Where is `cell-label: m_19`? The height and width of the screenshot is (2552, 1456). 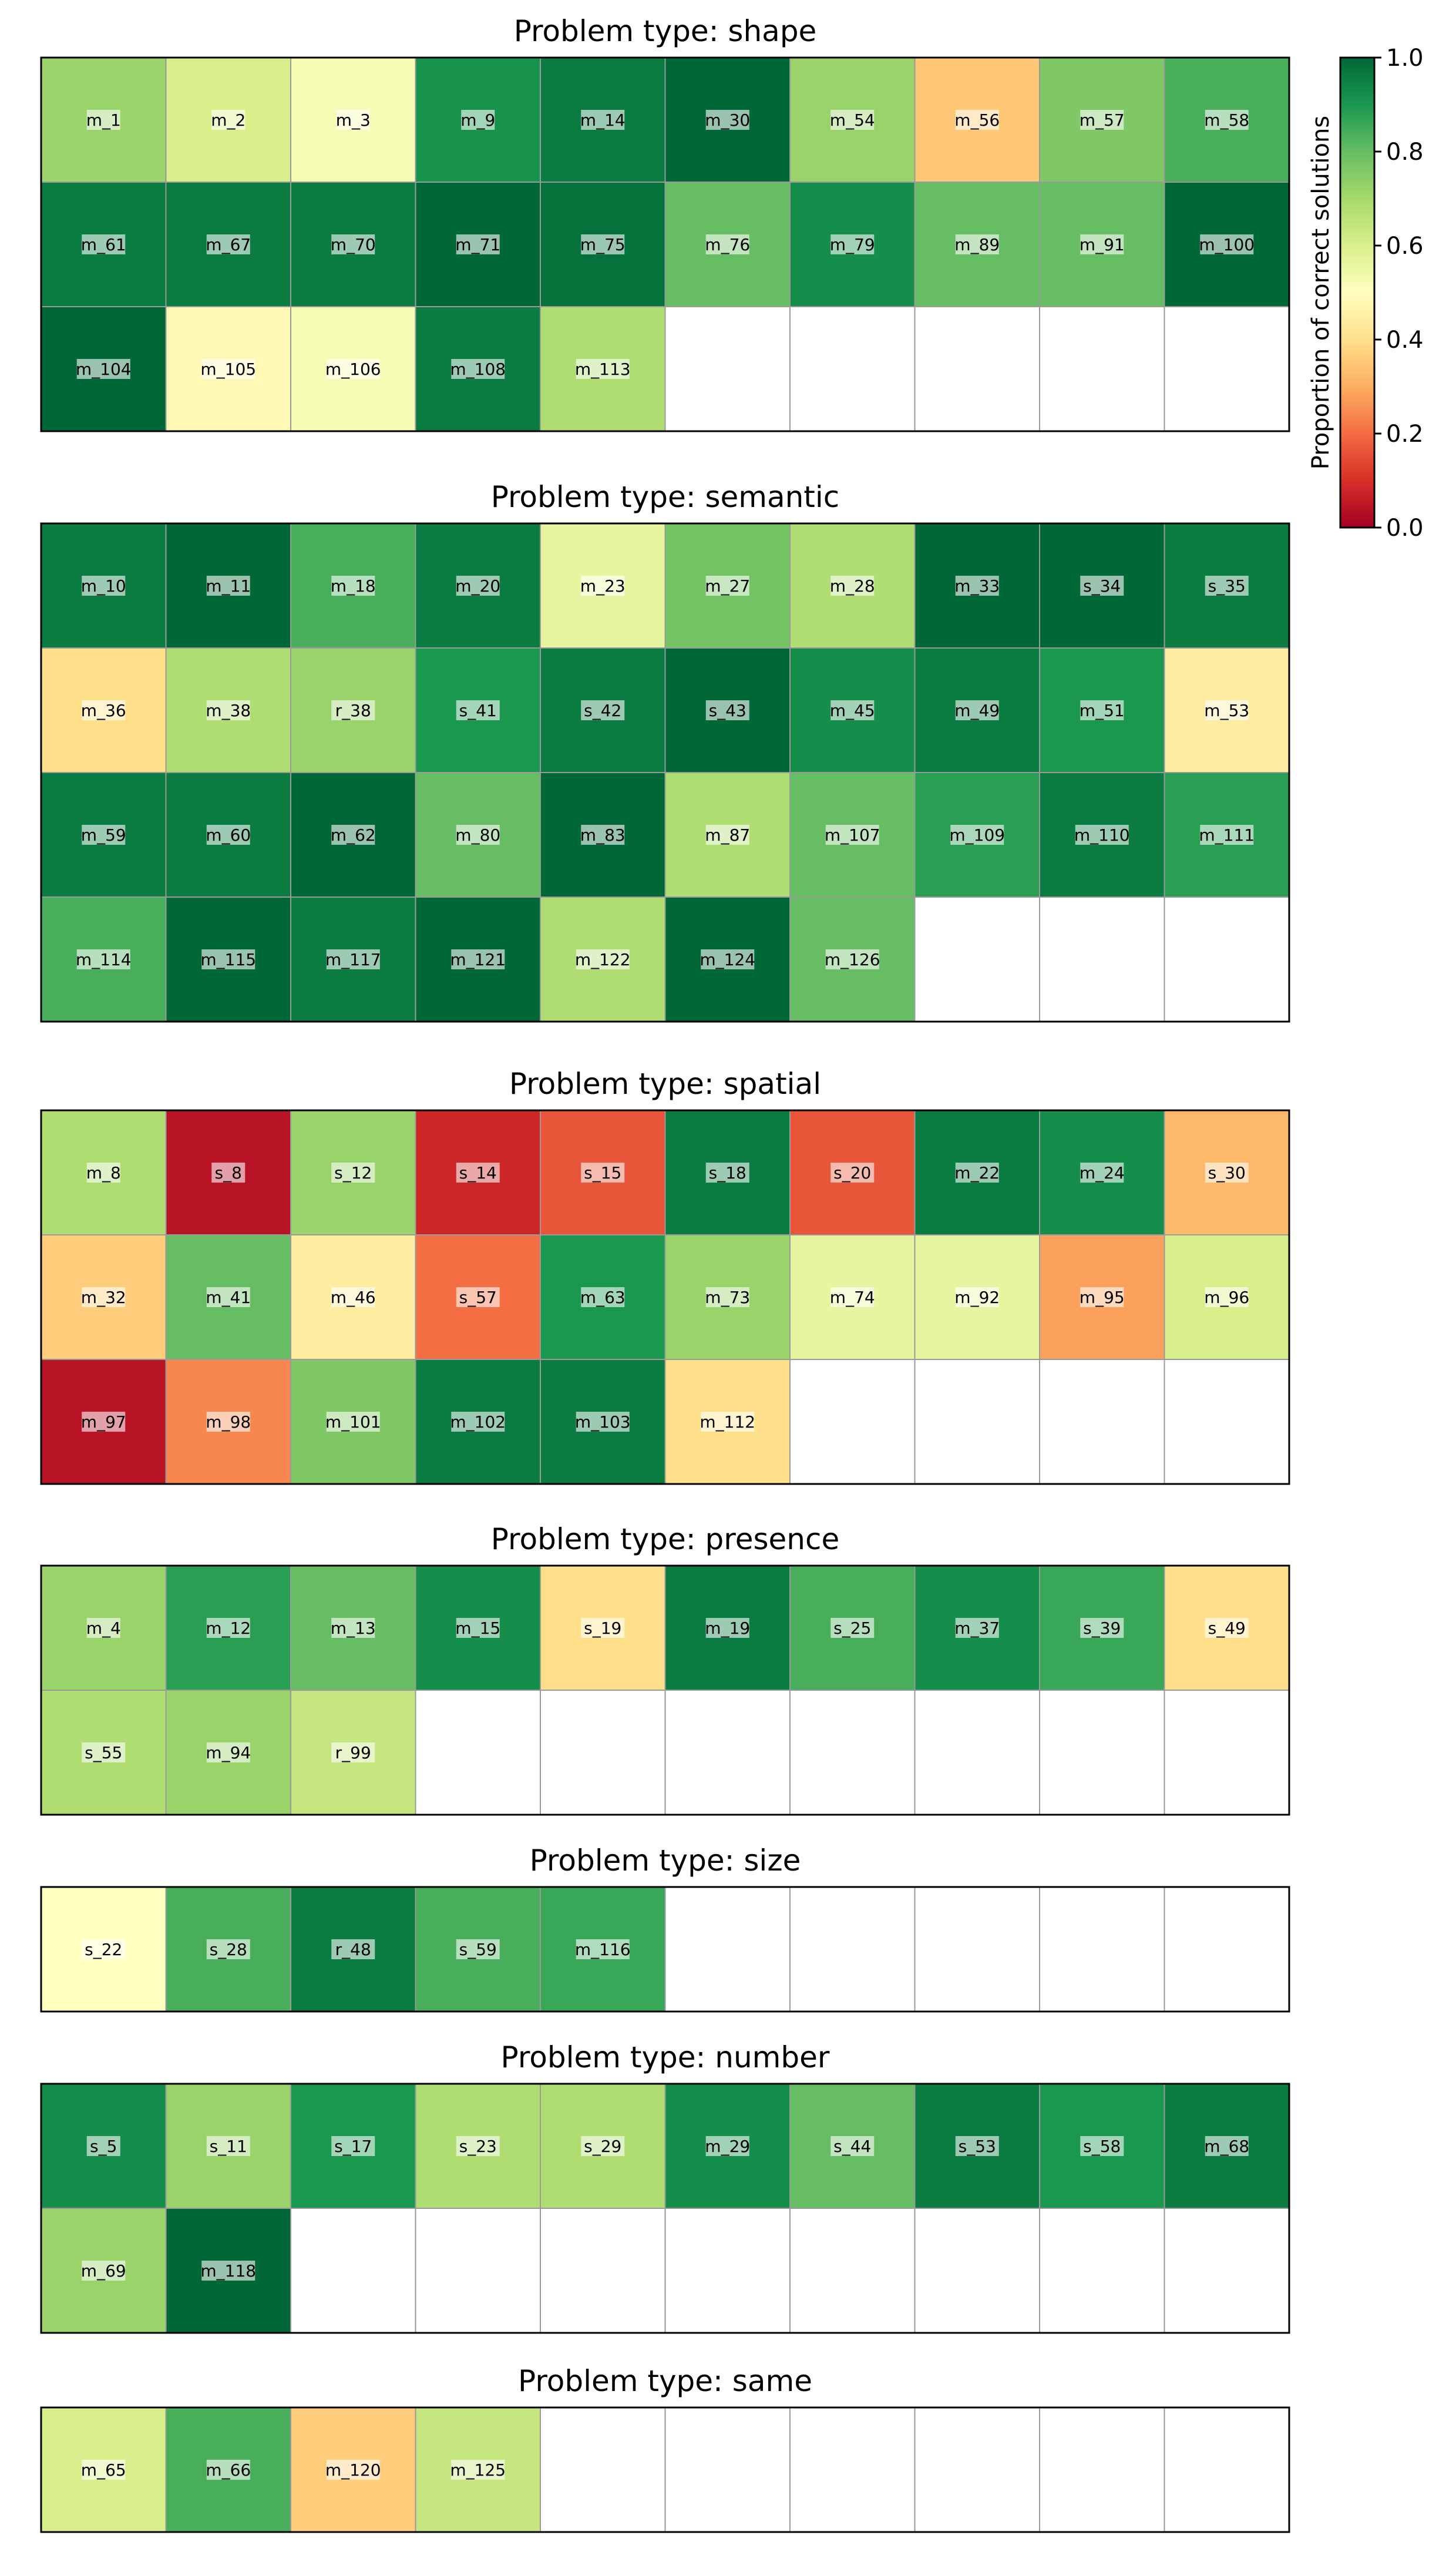
cell-label: m_19 is located at coordinates (727, 1628).